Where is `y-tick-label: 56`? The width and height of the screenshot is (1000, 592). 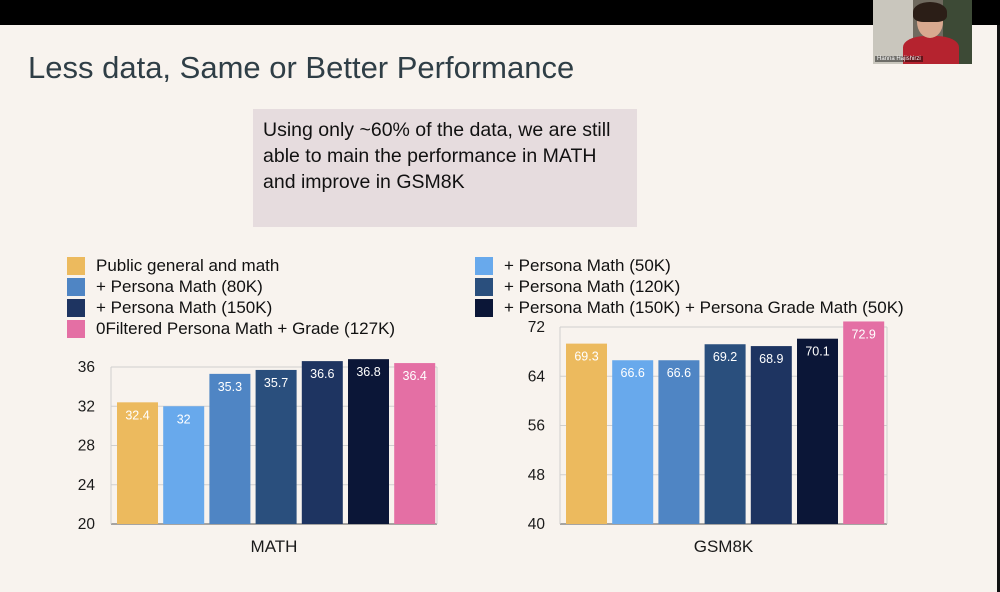
y-tick-label: 56 is located at coordinates (536, 426).